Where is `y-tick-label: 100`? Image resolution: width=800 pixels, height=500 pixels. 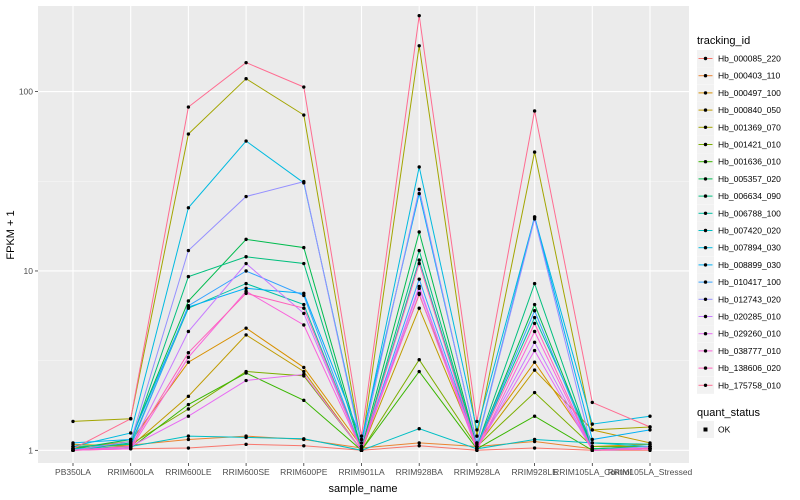 y-tick-label: 100 is located at coordinates (26, 92).